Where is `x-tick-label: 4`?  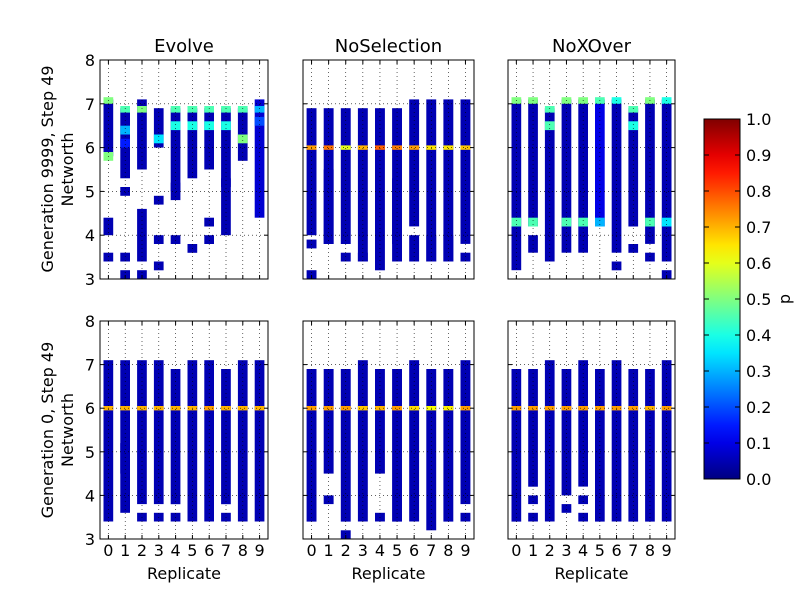 x-tick-label: 4 is located at coordinates (583, 550).